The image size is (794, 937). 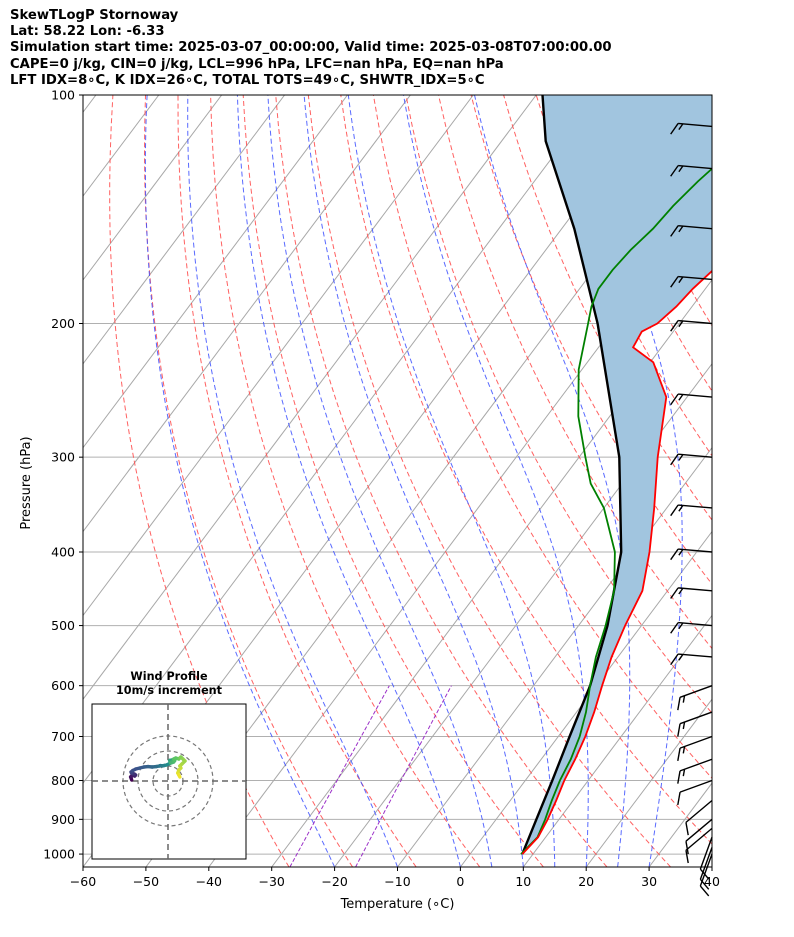 What do you see at coordinates (712, 881) in the screenshot?
I see `x-tick-label: 40` at bounding box center [712, 881].